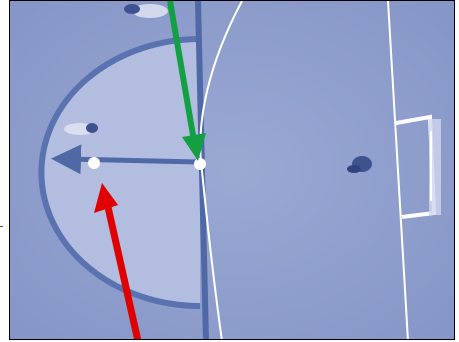  What do you see at coordinates (200, 164) in the screenshot?
I see `ball-center` at bounding box center [200, 164].